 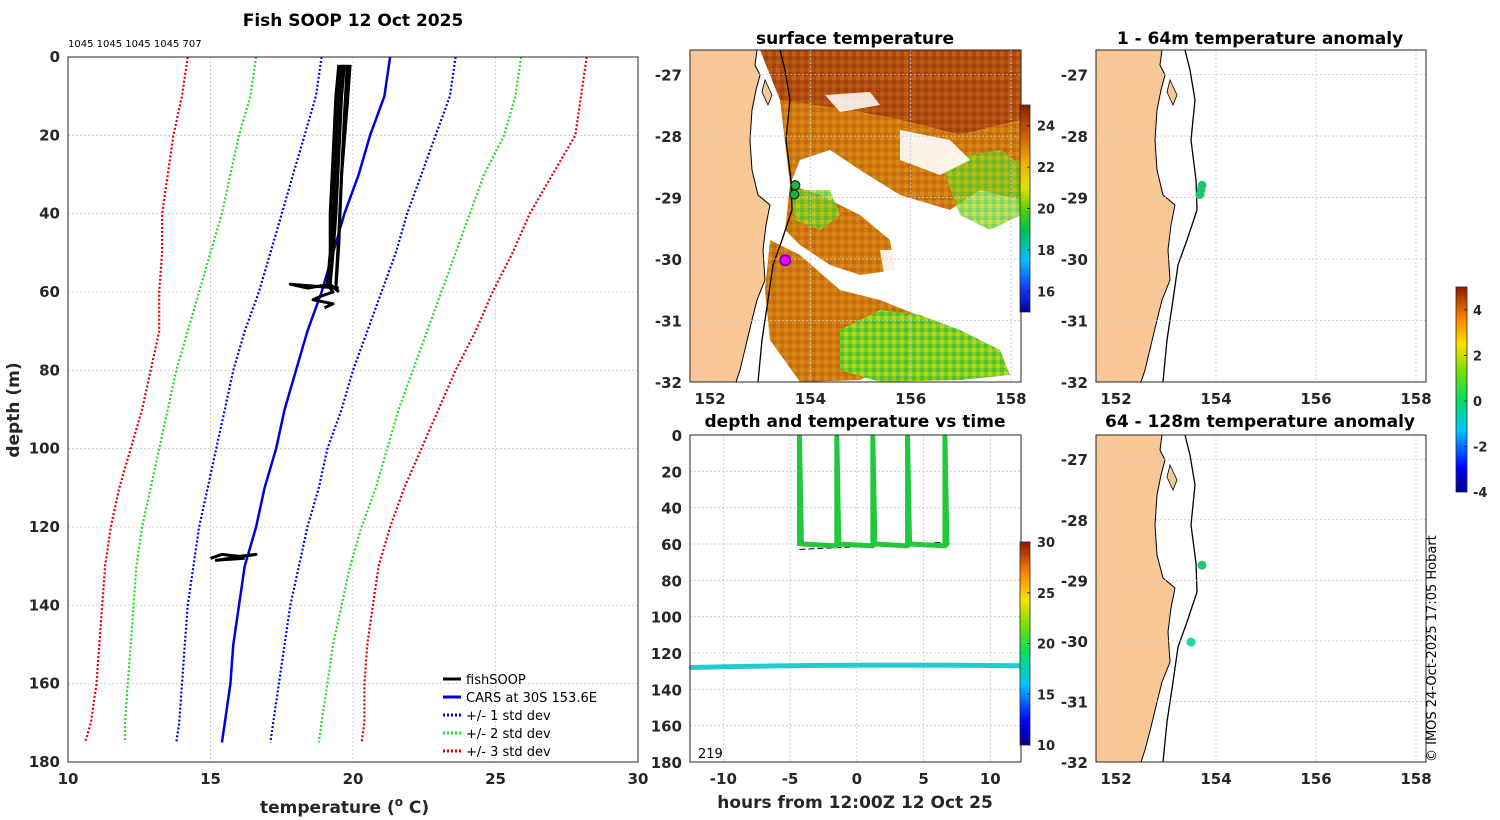 I want to click on time-title: depth and temperature vs time, so click(x=855, y=422).